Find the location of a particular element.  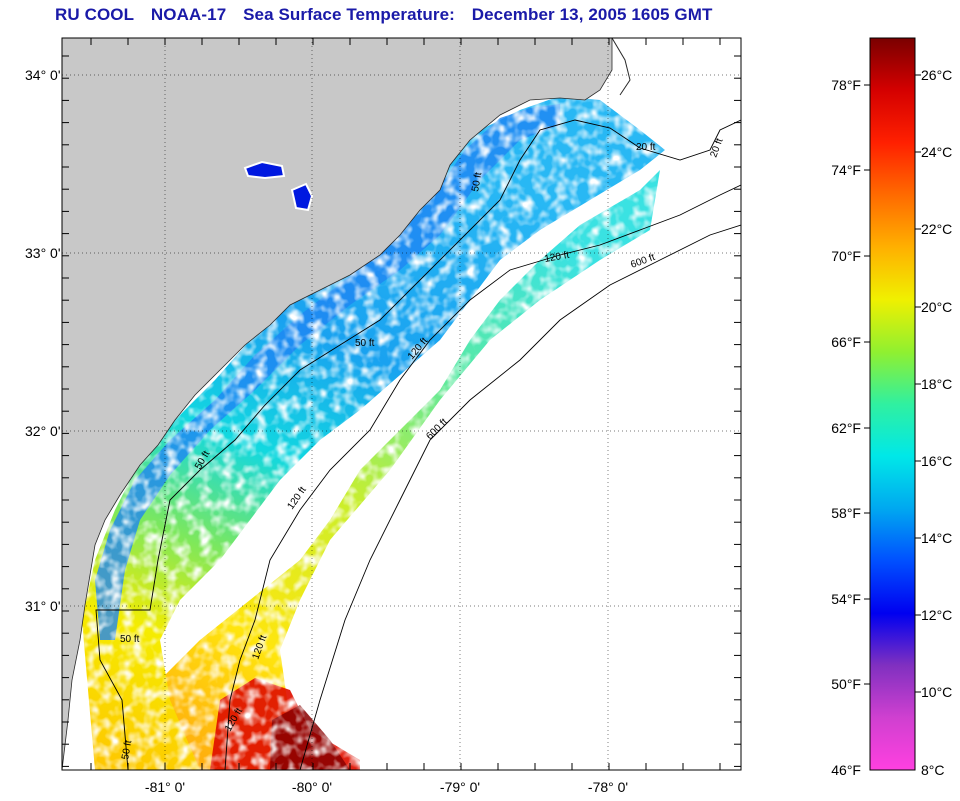

colorbar-c-label: 8°C is located at coordinates (933, 770).